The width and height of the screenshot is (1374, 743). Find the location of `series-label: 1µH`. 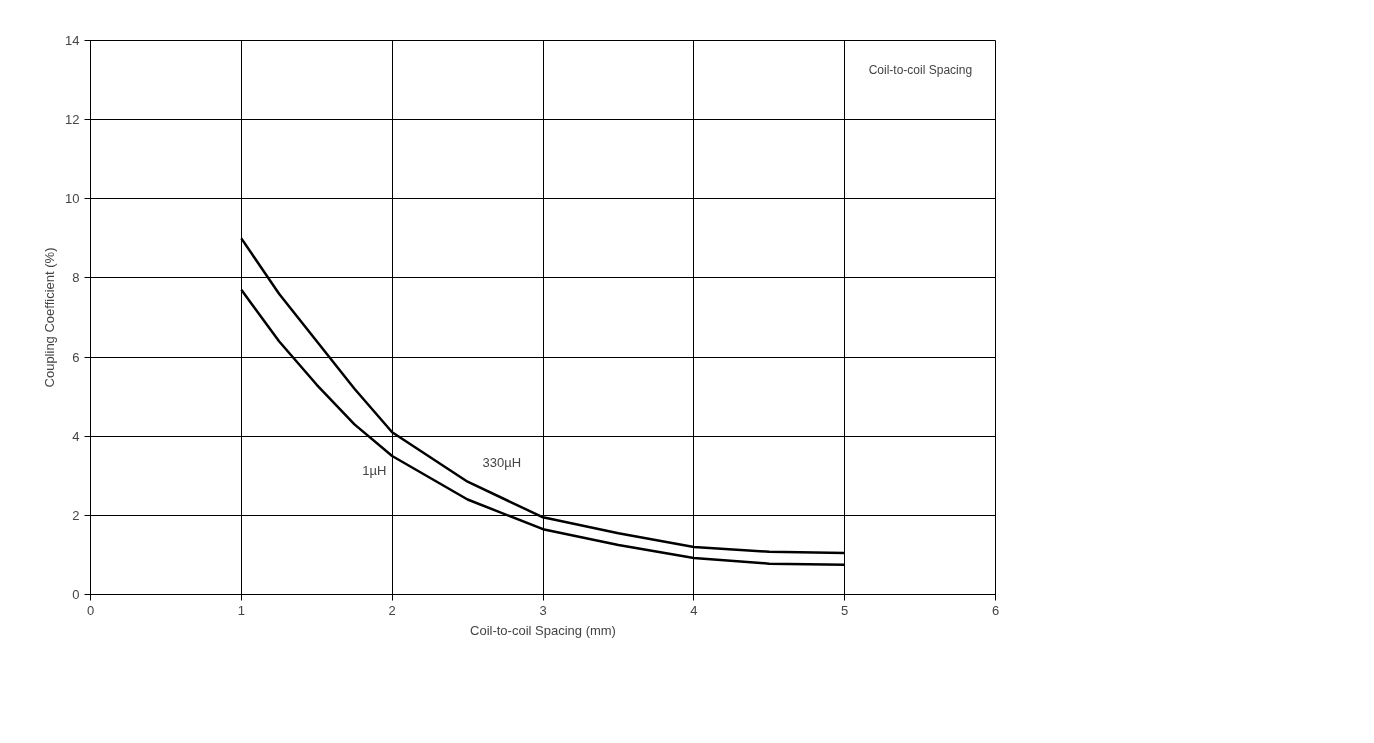

series-label: 1µH is located at coordinates (374, 470).